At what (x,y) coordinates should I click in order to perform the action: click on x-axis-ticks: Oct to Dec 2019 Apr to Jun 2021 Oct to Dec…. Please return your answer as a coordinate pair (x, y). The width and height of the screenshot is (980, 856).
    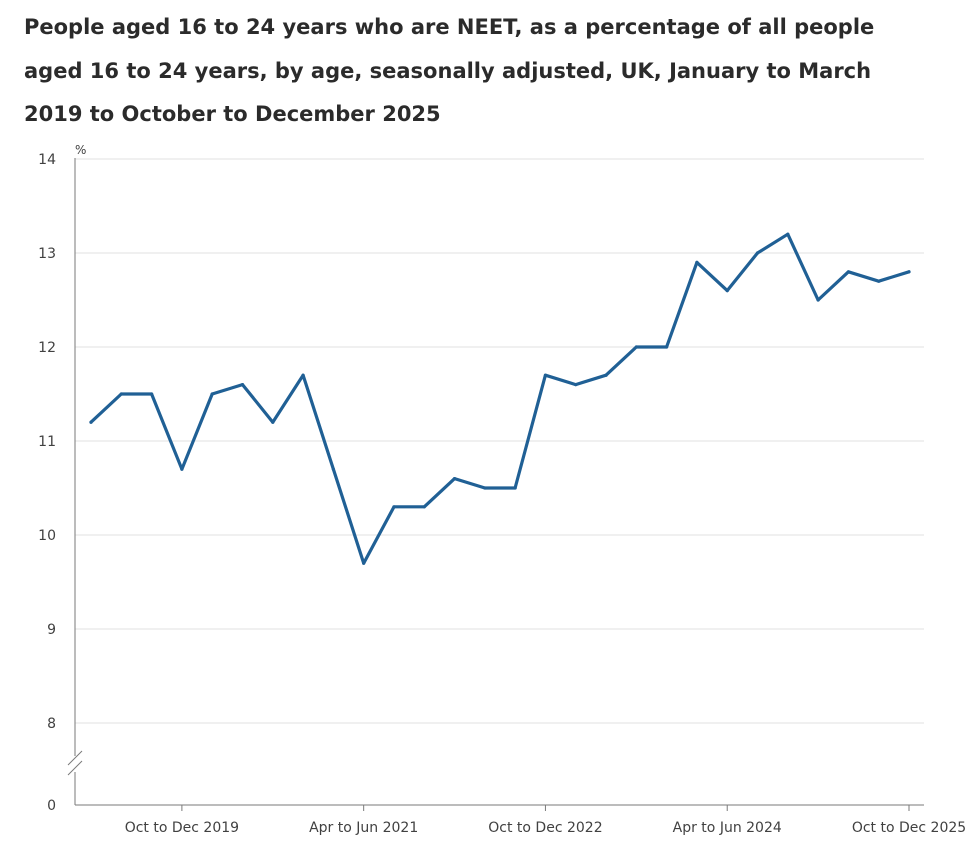
    Looking at the image, I should click on (545, 820).